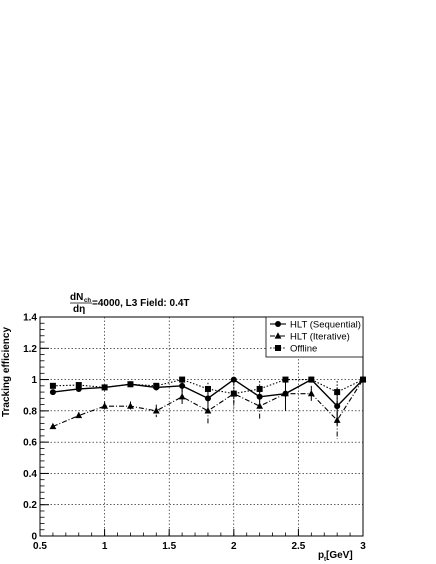 Image resolution: width=436 pixels, height=564 pixels. Describe the element at coordinates (141, 303) in the screenshot. I see `annotation-text: =4000, L3 Field: 0.4T` at that location.